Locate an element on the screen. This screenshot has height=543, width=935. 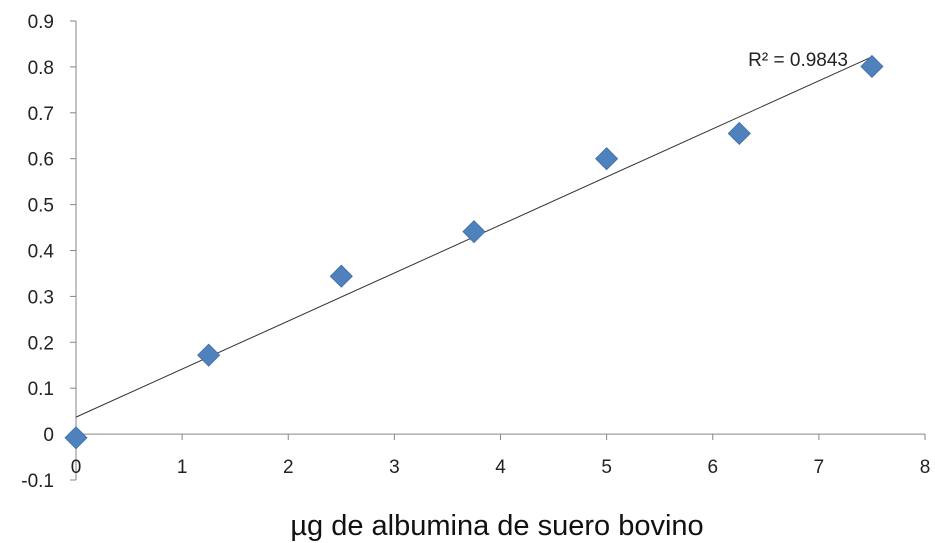
y-tick-label: 0.2 is located at coordinates (41, 343).